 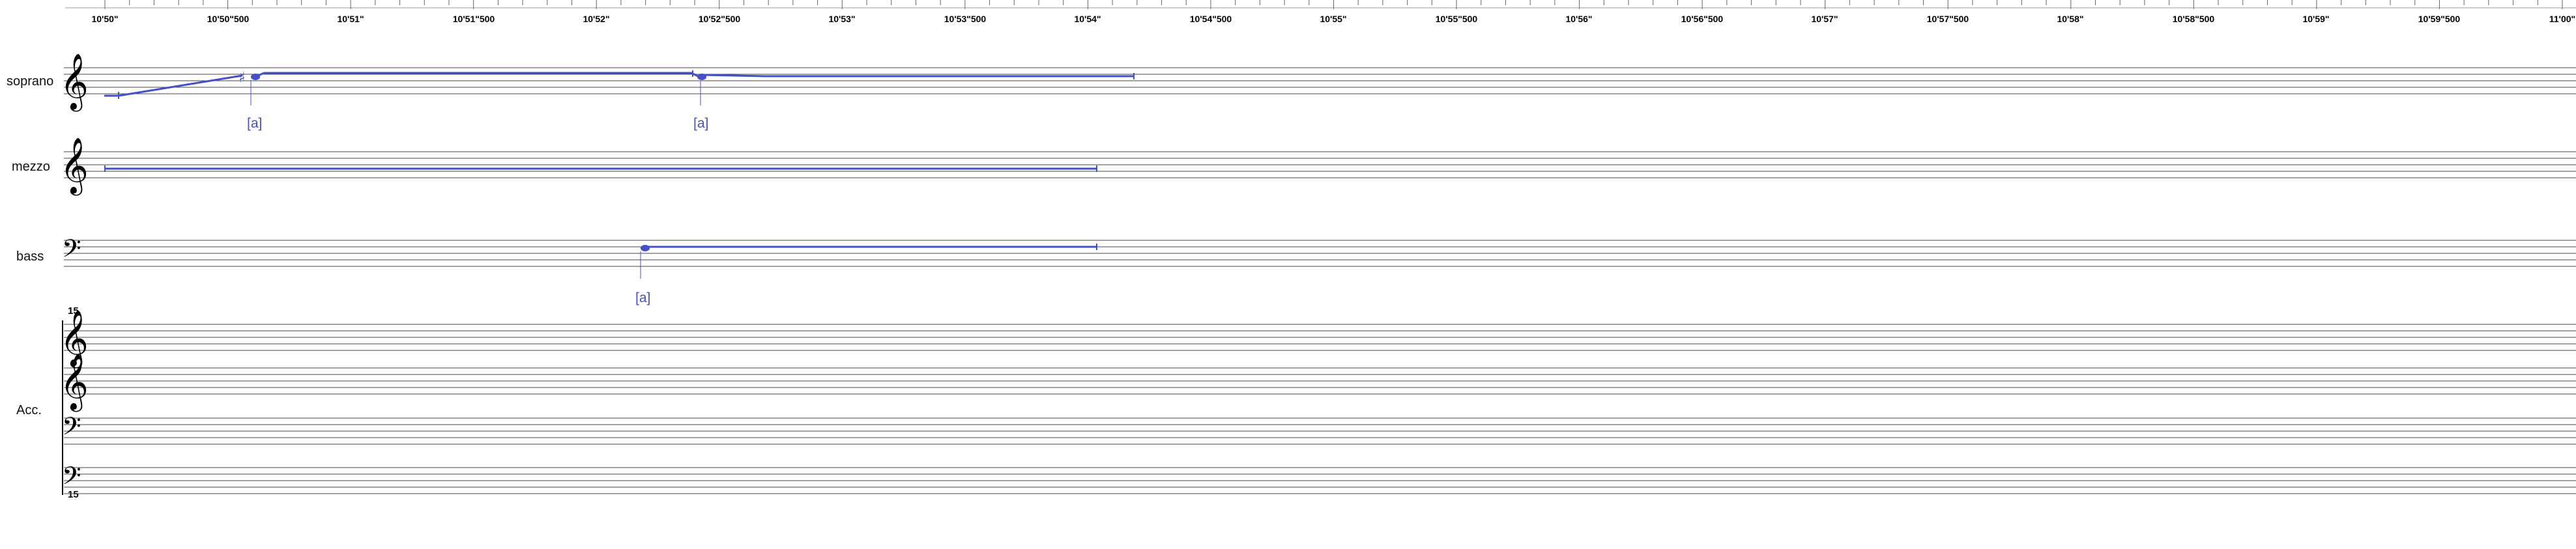 I want to click on tick-label: 10'50"500, so click(x=228, y=19).